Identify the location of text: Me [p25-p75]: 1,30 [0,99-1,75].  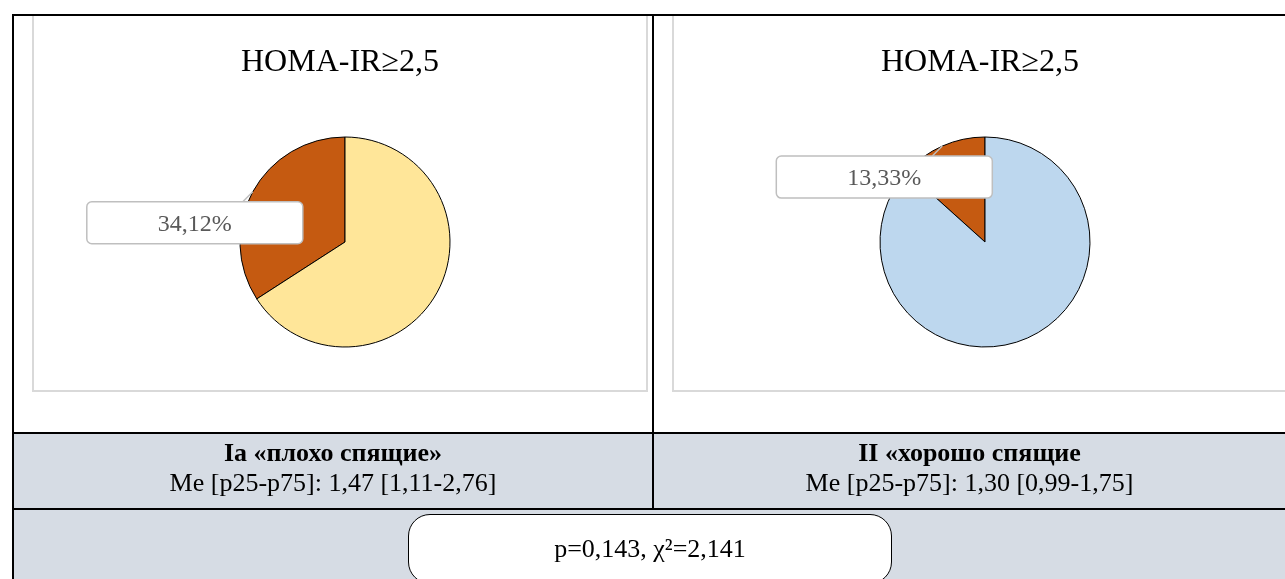
(969, 483).